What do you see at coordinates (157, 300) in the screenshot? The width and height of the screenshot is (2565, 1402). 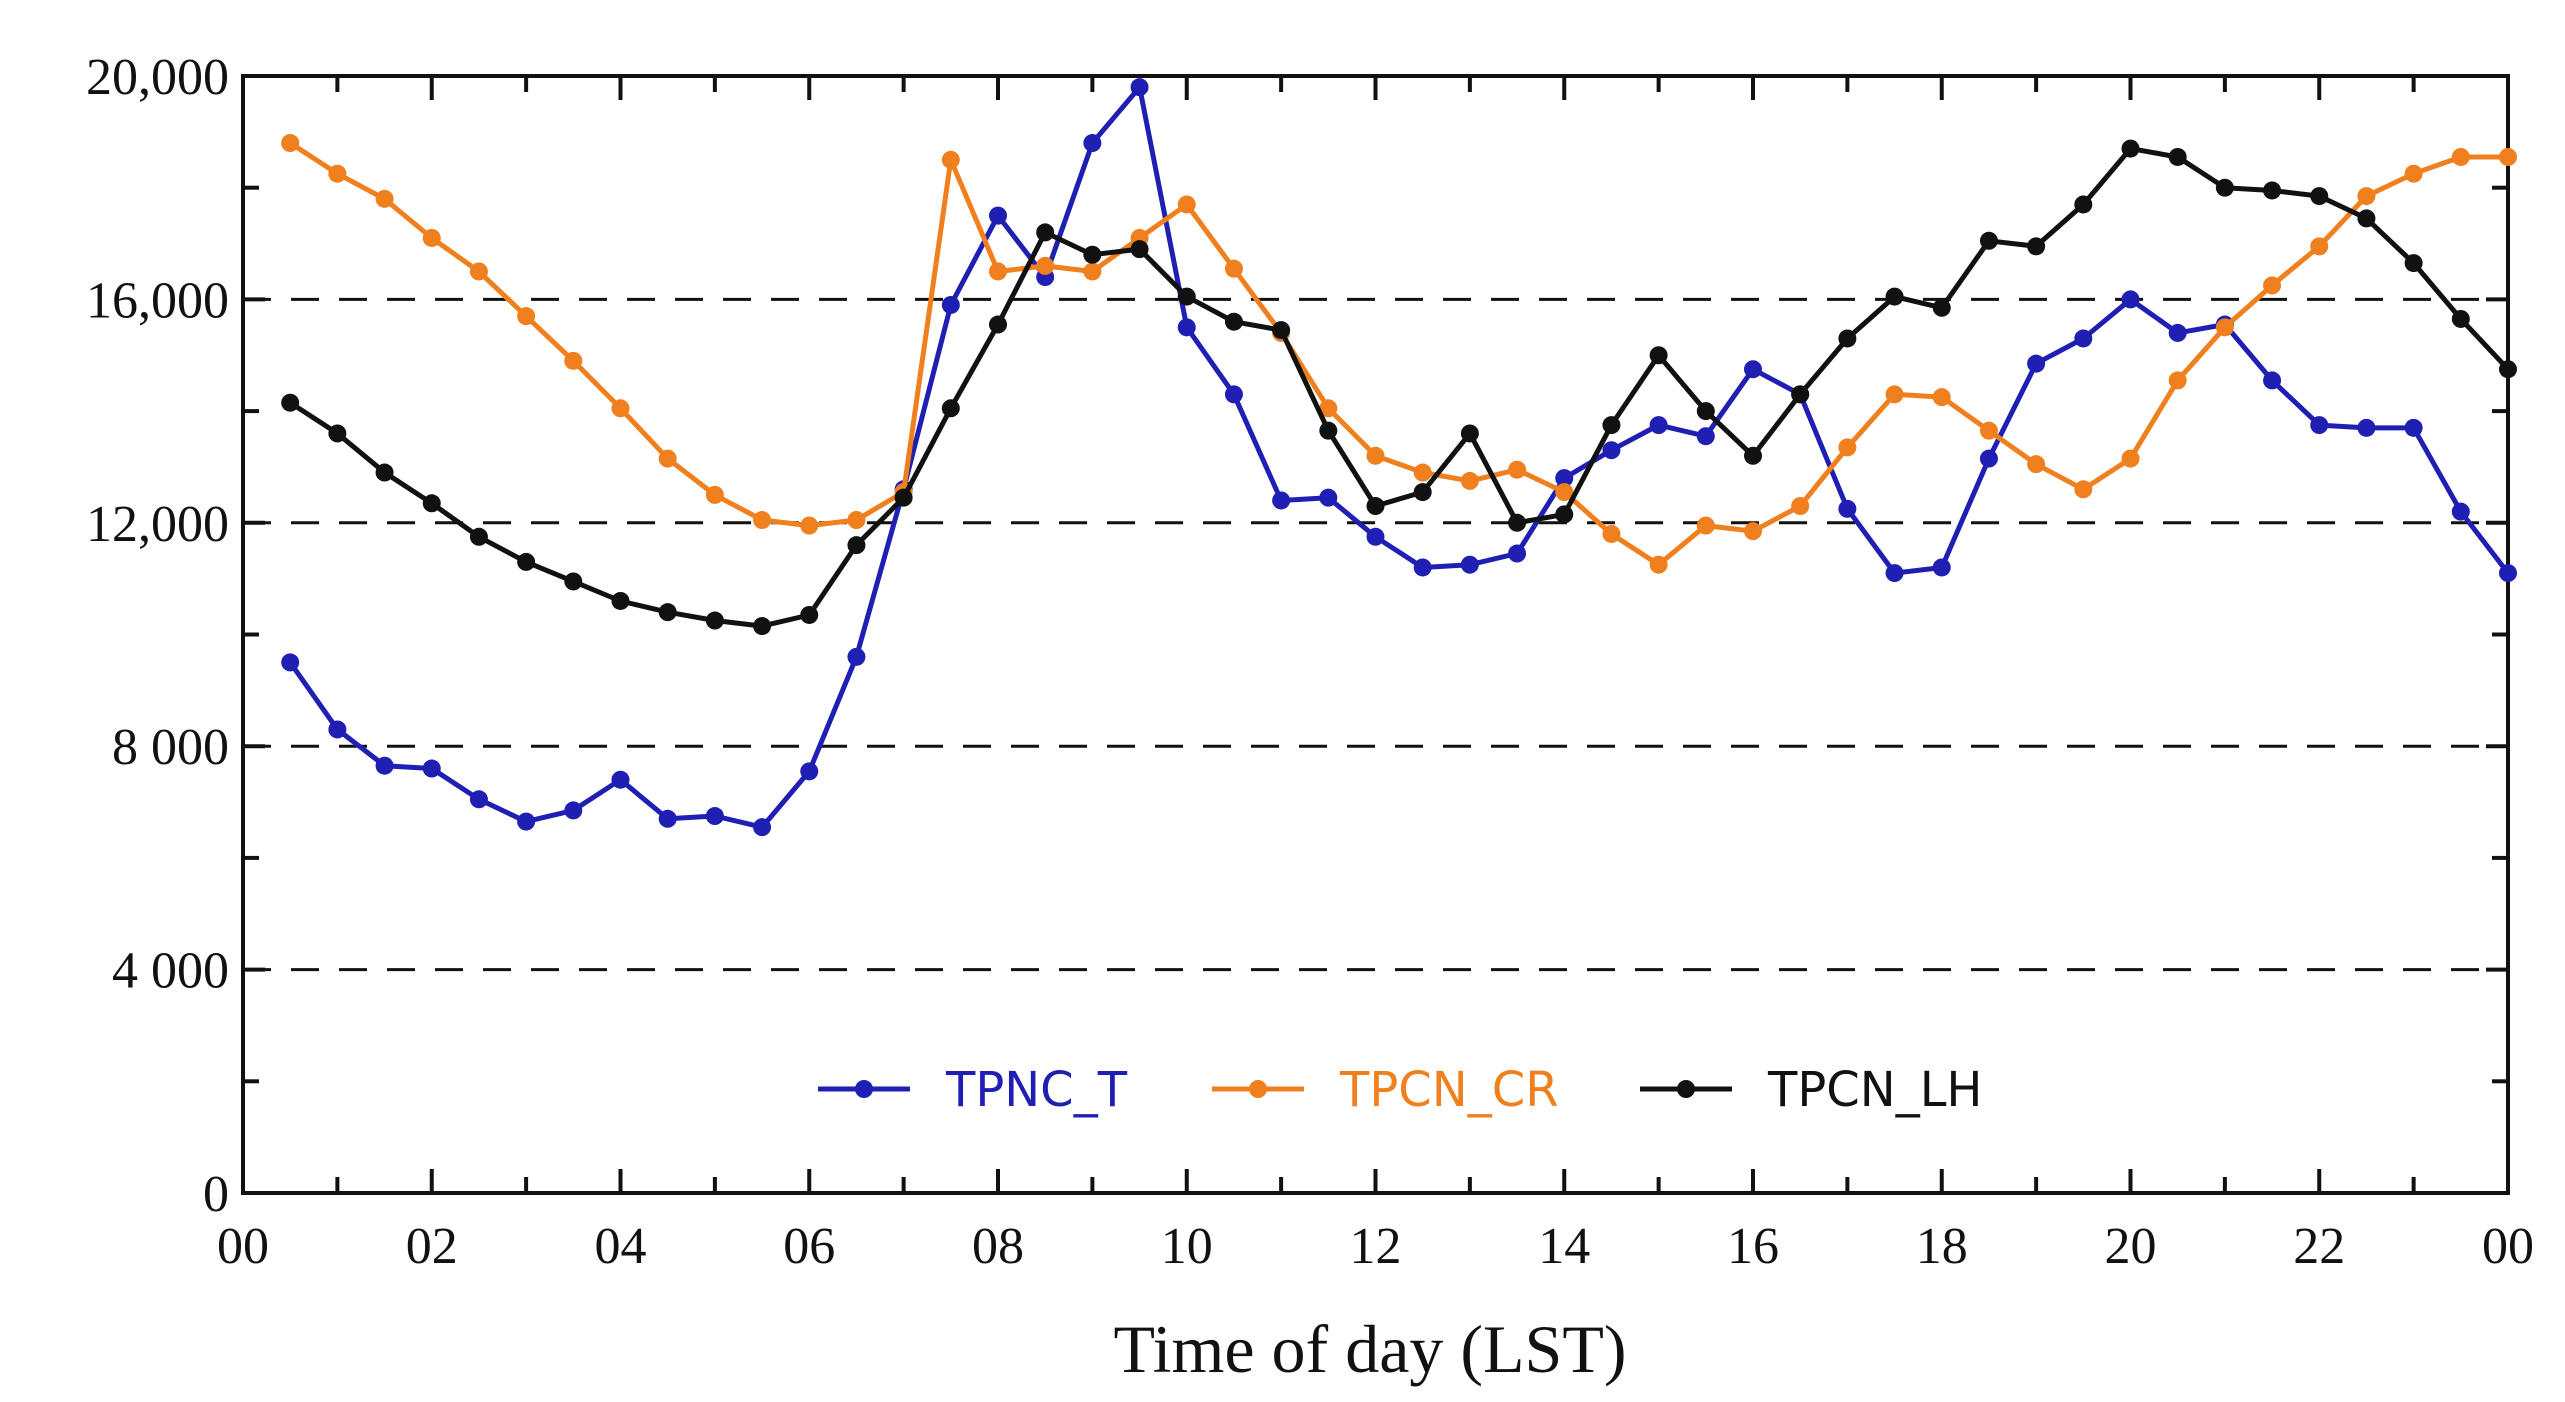 I see `y-tick-label: 16,000` at bounding box center [157, 300].